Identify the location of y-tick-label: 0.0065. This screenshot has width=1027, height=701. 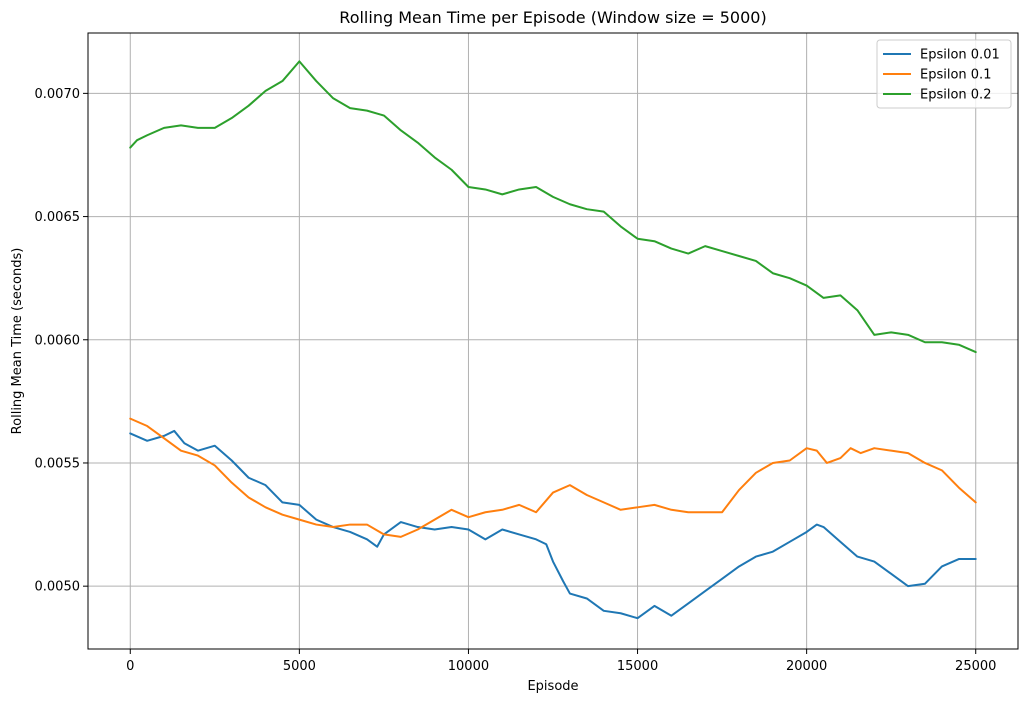
(58, 217).